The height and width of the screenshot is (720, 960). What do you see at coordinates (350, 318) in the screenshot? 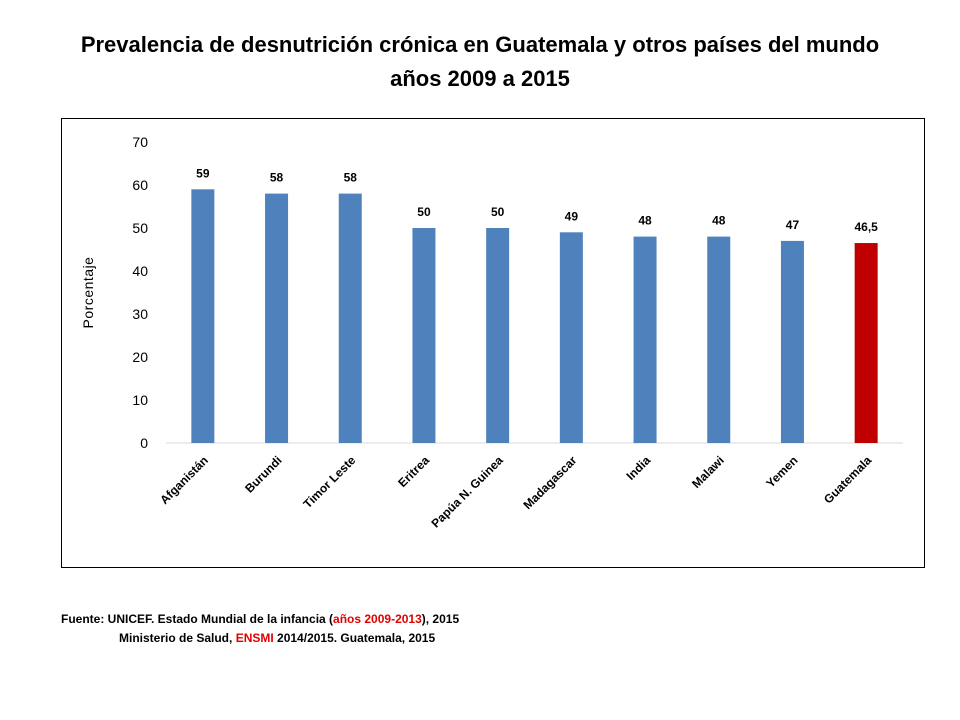
I see `bar-timor-leste` at bounding box center [350, 318].